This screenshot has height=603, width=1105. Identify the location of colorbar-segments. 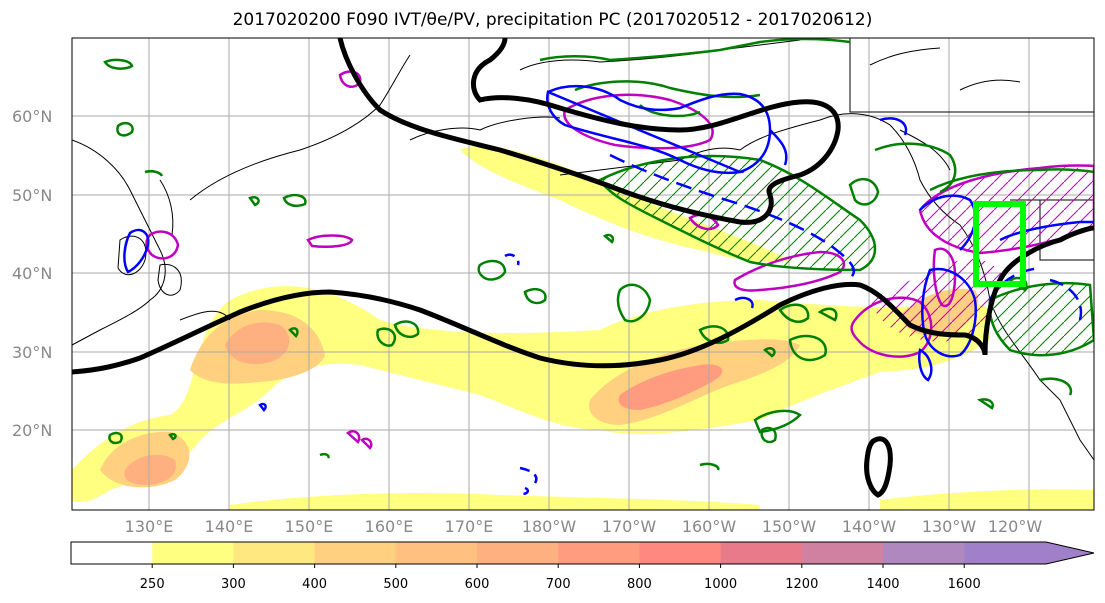
(582, 553).